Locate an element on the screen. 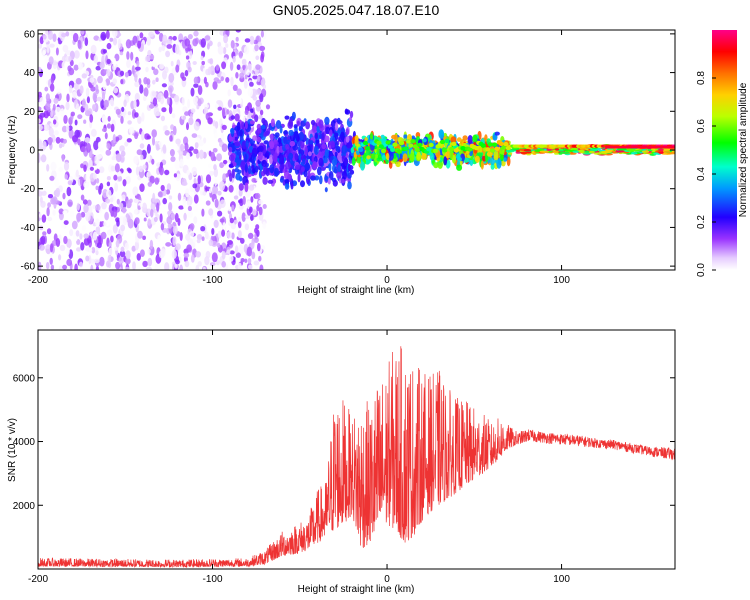  chart-title: GN05.2025.047.18.07.E10 is located at coordinates (356, 10).